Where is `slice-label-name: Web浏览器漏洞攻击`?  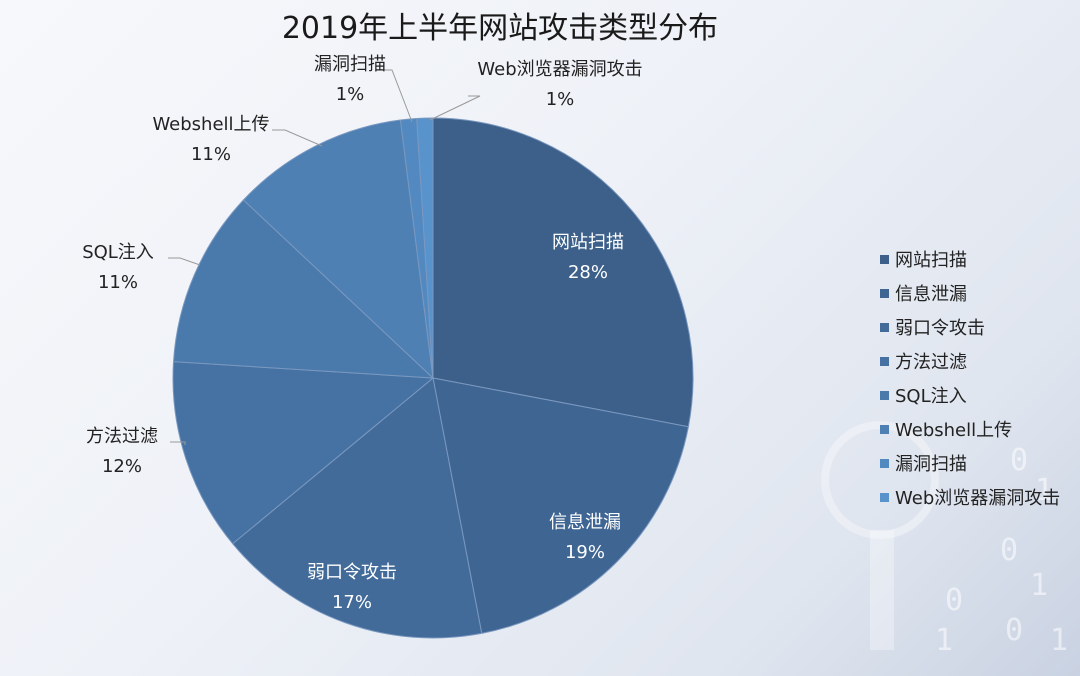 slice-label-name: Web浏览器漏洞攻击 is located at coordinates (559, 69).